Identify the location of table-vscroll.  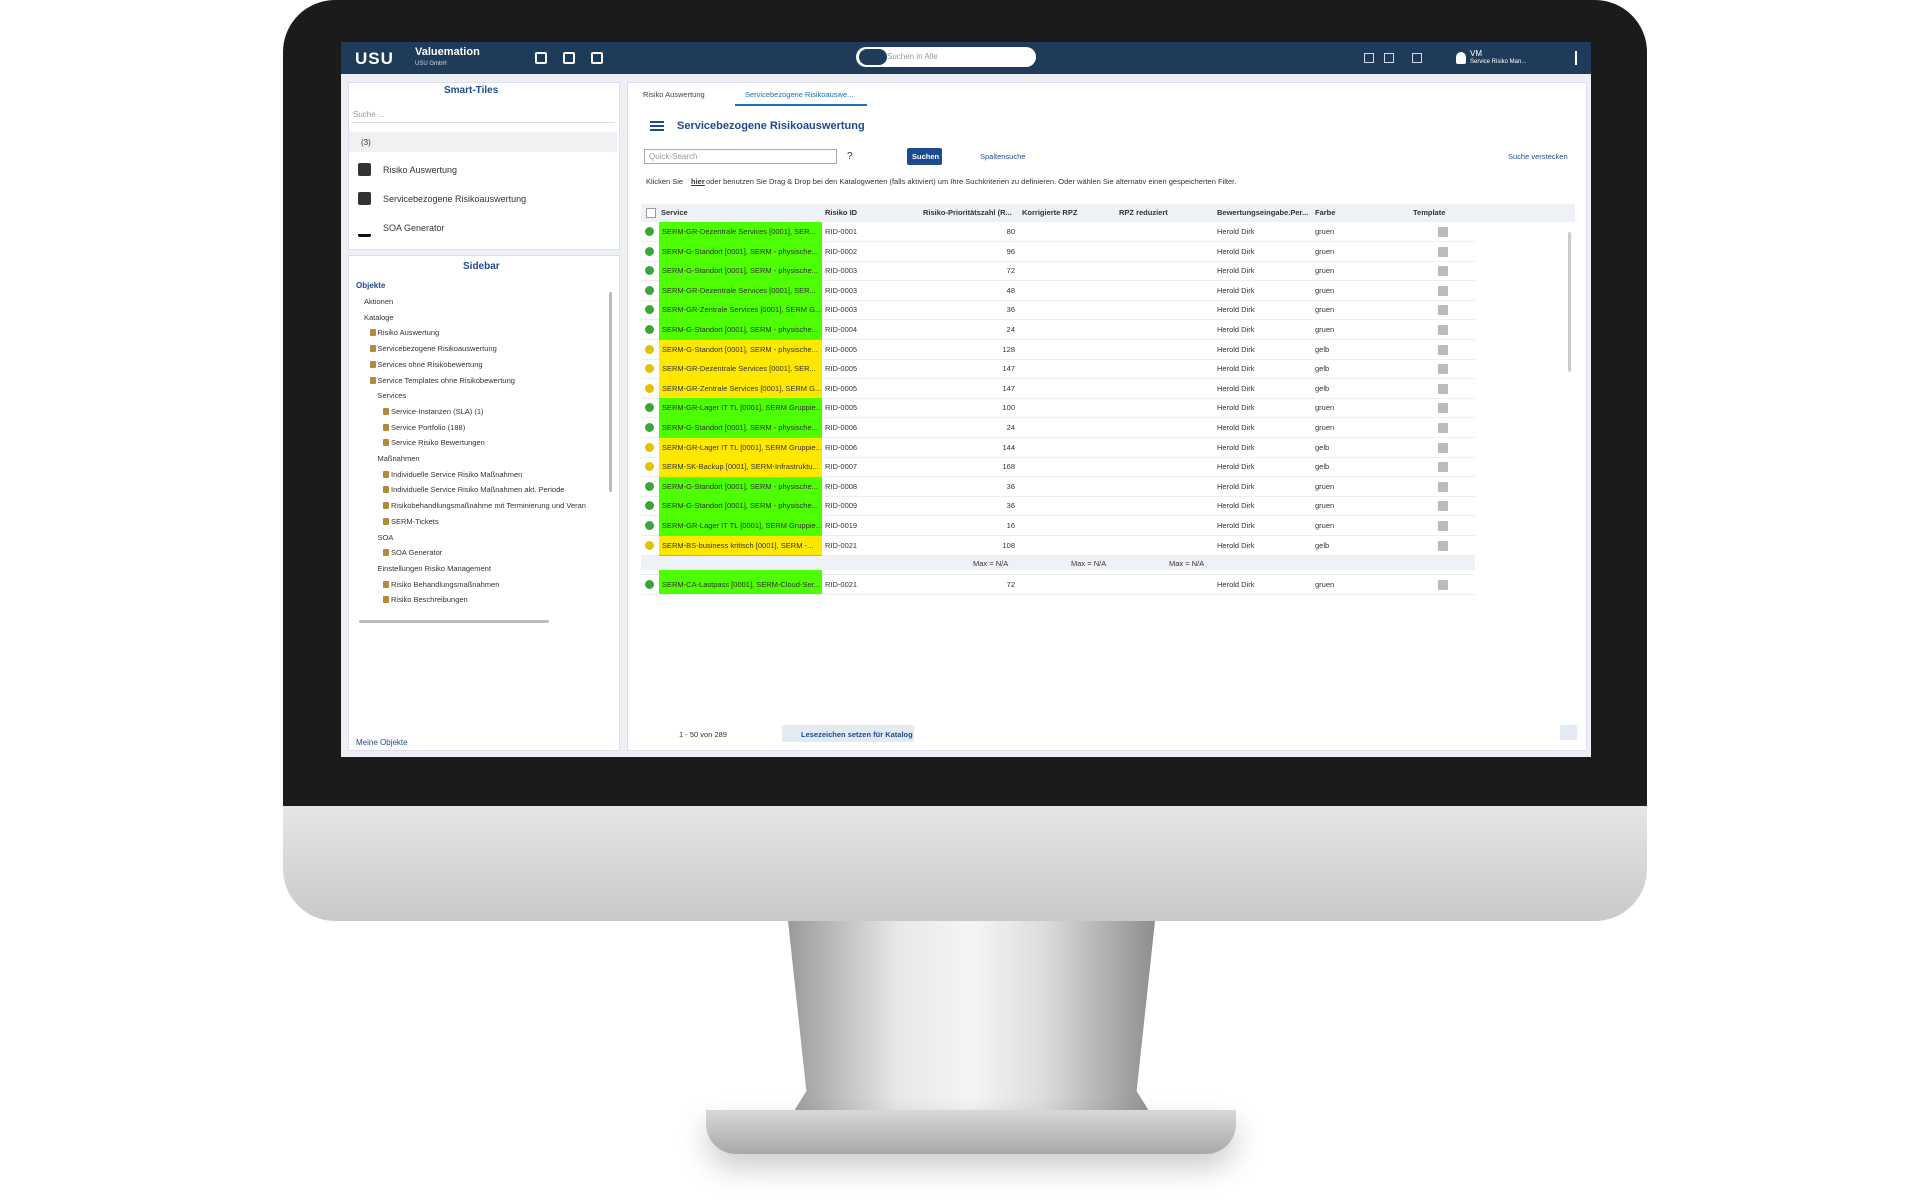
(1569, 302).